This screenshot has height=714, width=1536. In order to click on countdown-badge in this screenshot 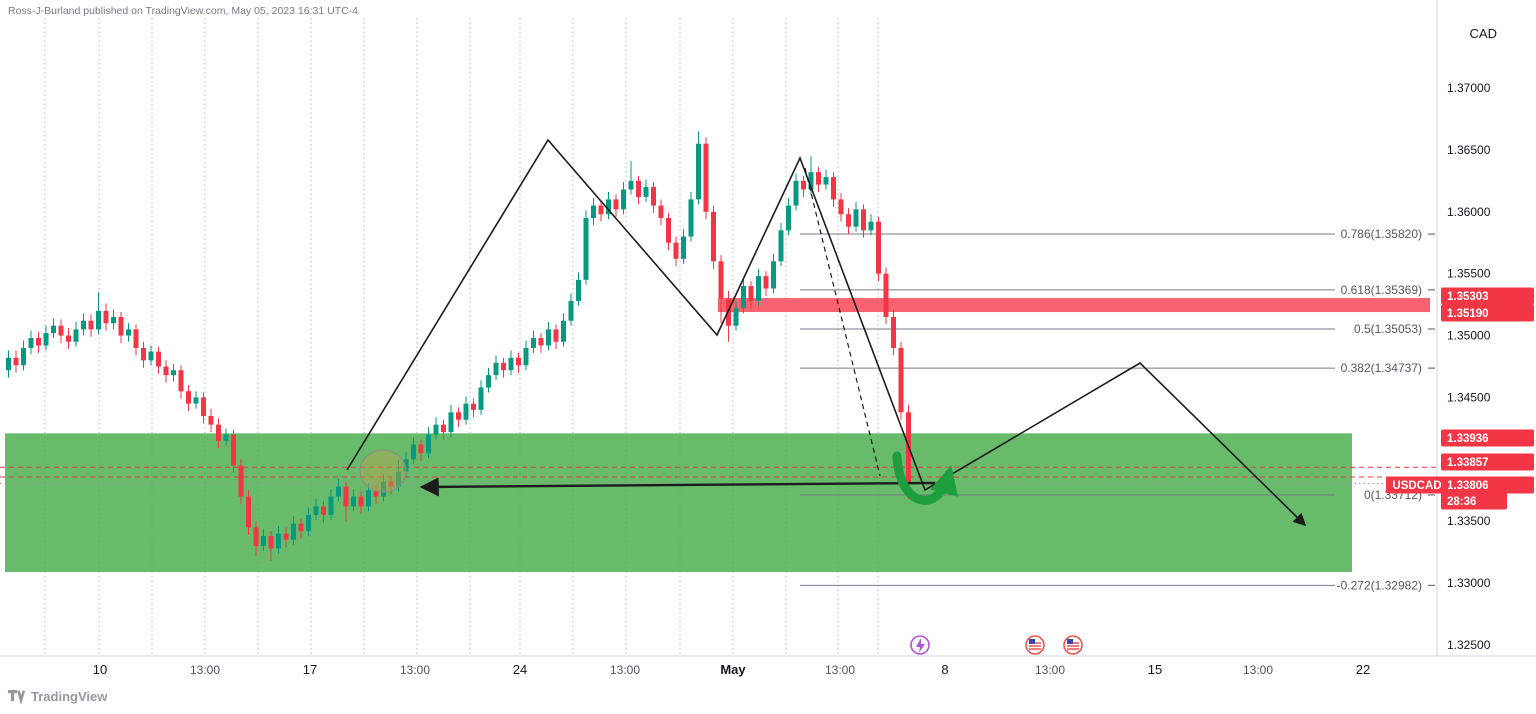, I will do `click(1474, 501)`.